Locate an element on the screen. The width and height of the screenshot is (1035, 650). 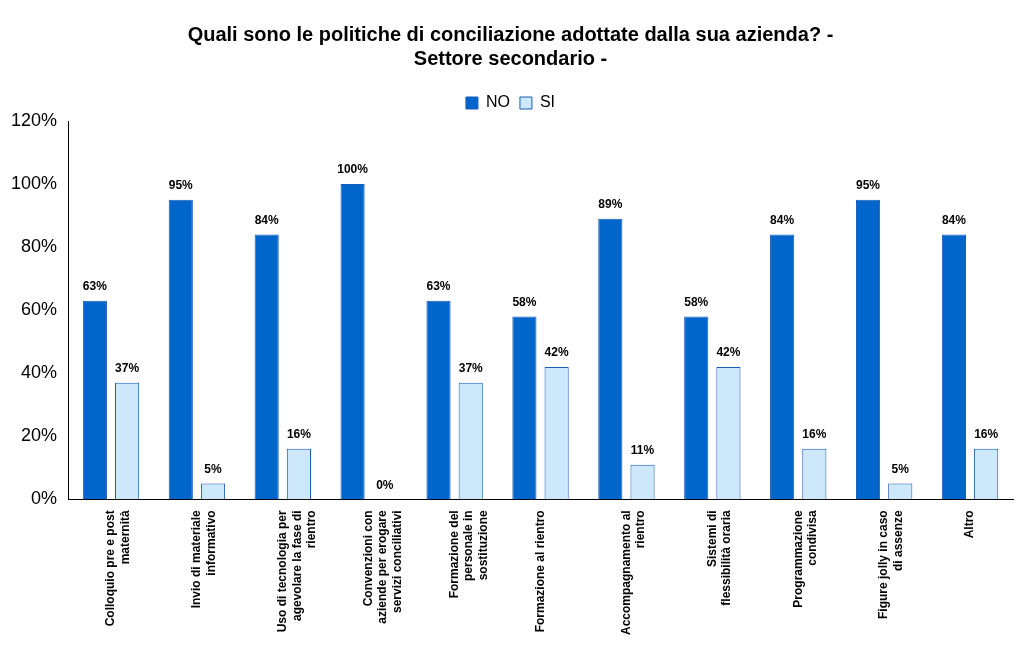
x-tick-label: Colloquio pre e post maternità is located at coordinates (117, 568).